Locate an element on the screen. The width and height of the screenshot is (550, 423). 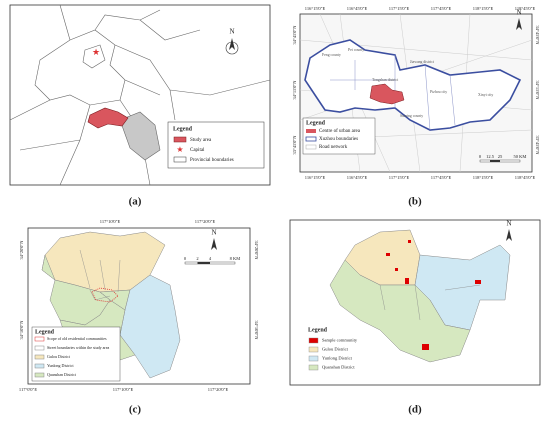
study-area is located at coordinates (108, 118).